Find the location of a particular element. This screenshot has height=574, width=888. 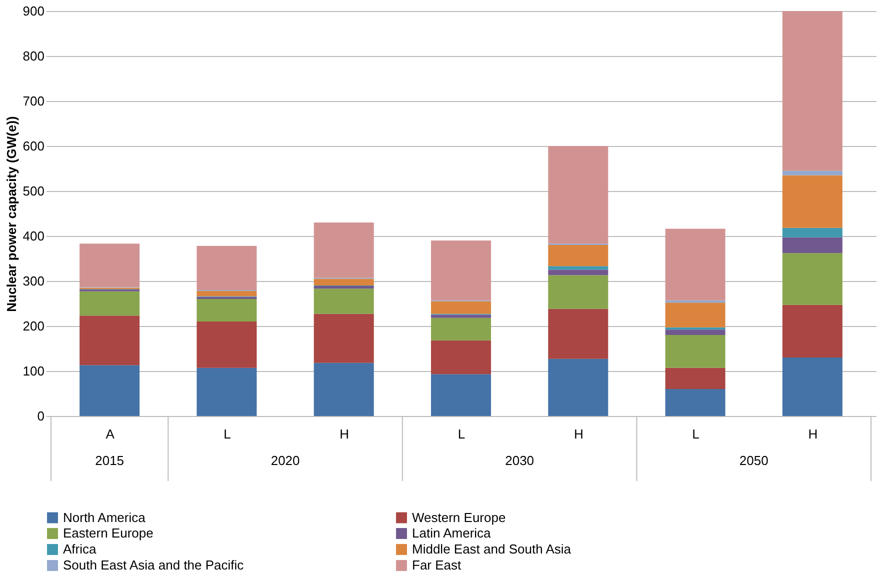

y-tick-label: 500 is located at coordinates (33, 191).